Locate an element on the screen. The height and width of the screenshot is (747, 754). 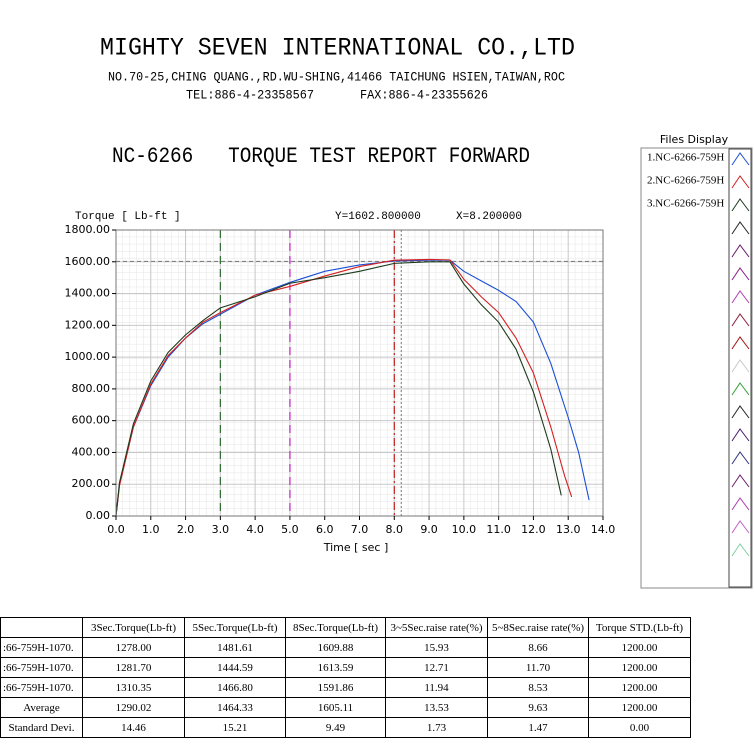
x-tick-label: 6.0 is located at coordinates (325, 529).